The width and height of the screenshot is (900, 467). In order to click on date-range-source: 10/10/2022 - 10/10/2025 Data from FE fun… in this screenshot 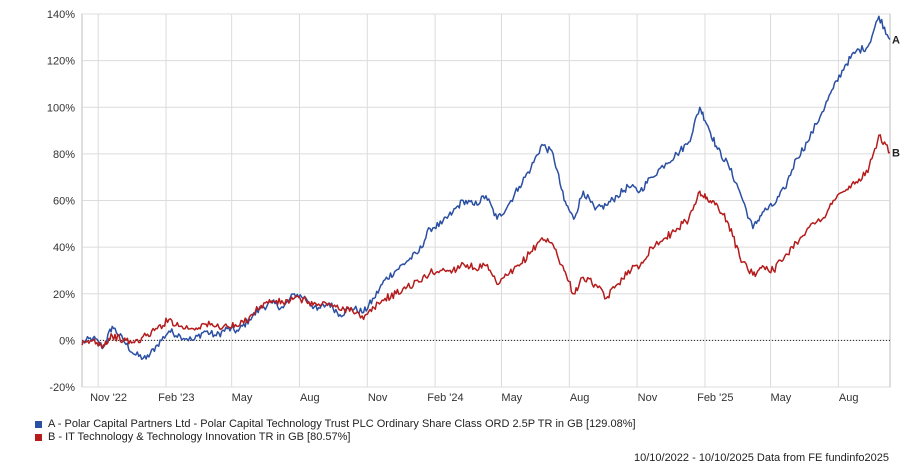, I will do `click(761, 458)`.